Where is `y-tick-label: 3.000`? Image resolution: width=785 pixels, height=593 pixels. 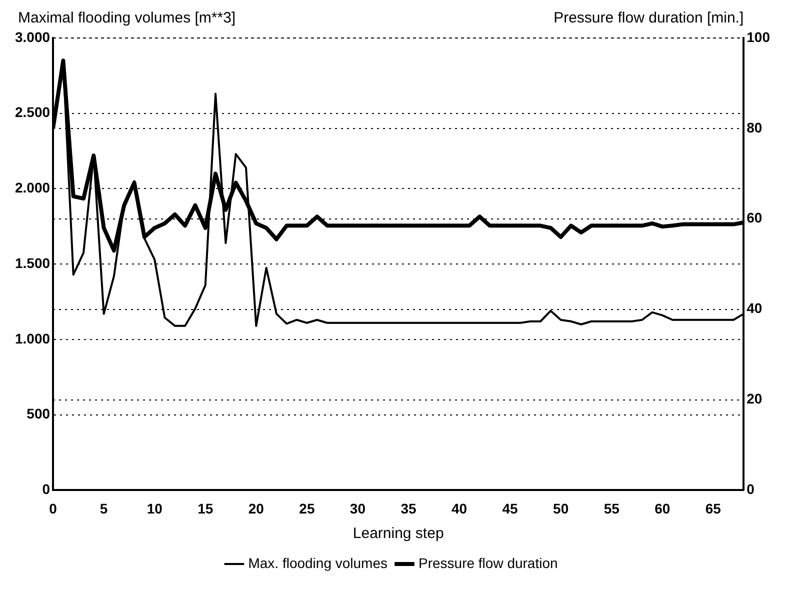 y-tick-label: 3.000 is located at coordinates (32, 36).